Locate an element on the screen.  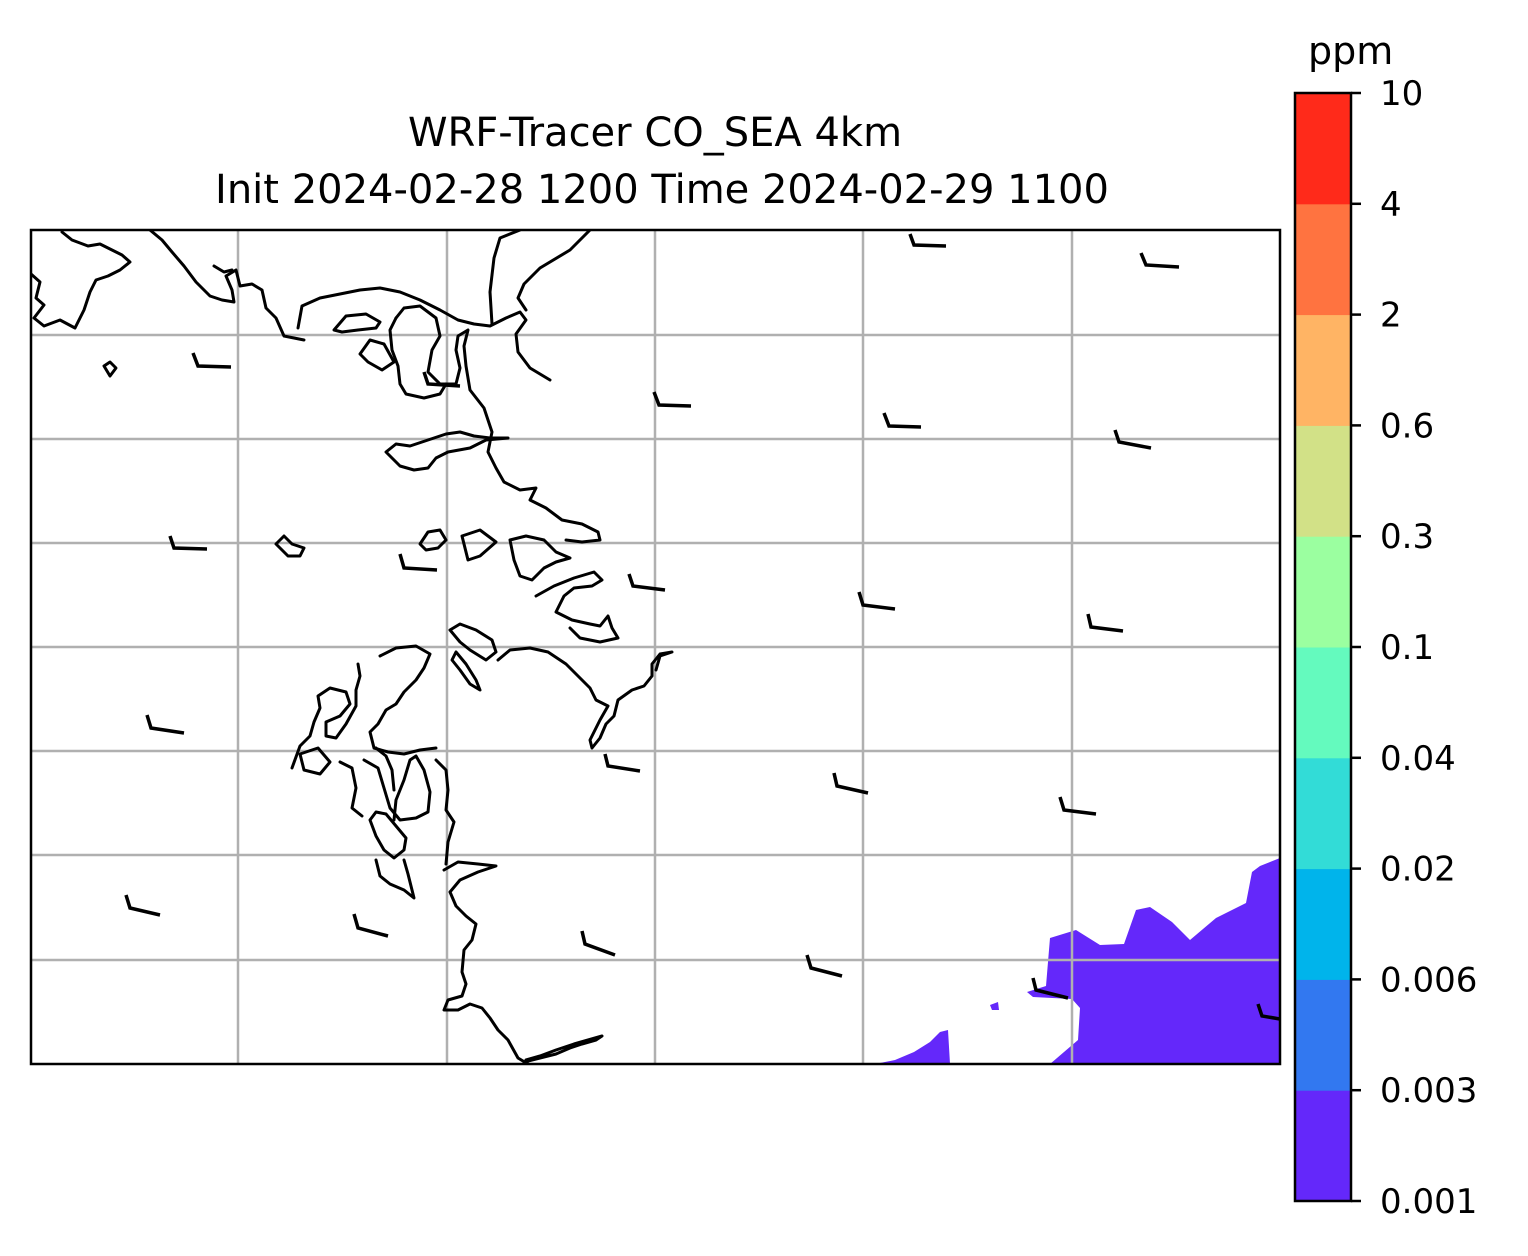
colorbar-tick-label: 0.1 is located at coordinates (1407, 648).